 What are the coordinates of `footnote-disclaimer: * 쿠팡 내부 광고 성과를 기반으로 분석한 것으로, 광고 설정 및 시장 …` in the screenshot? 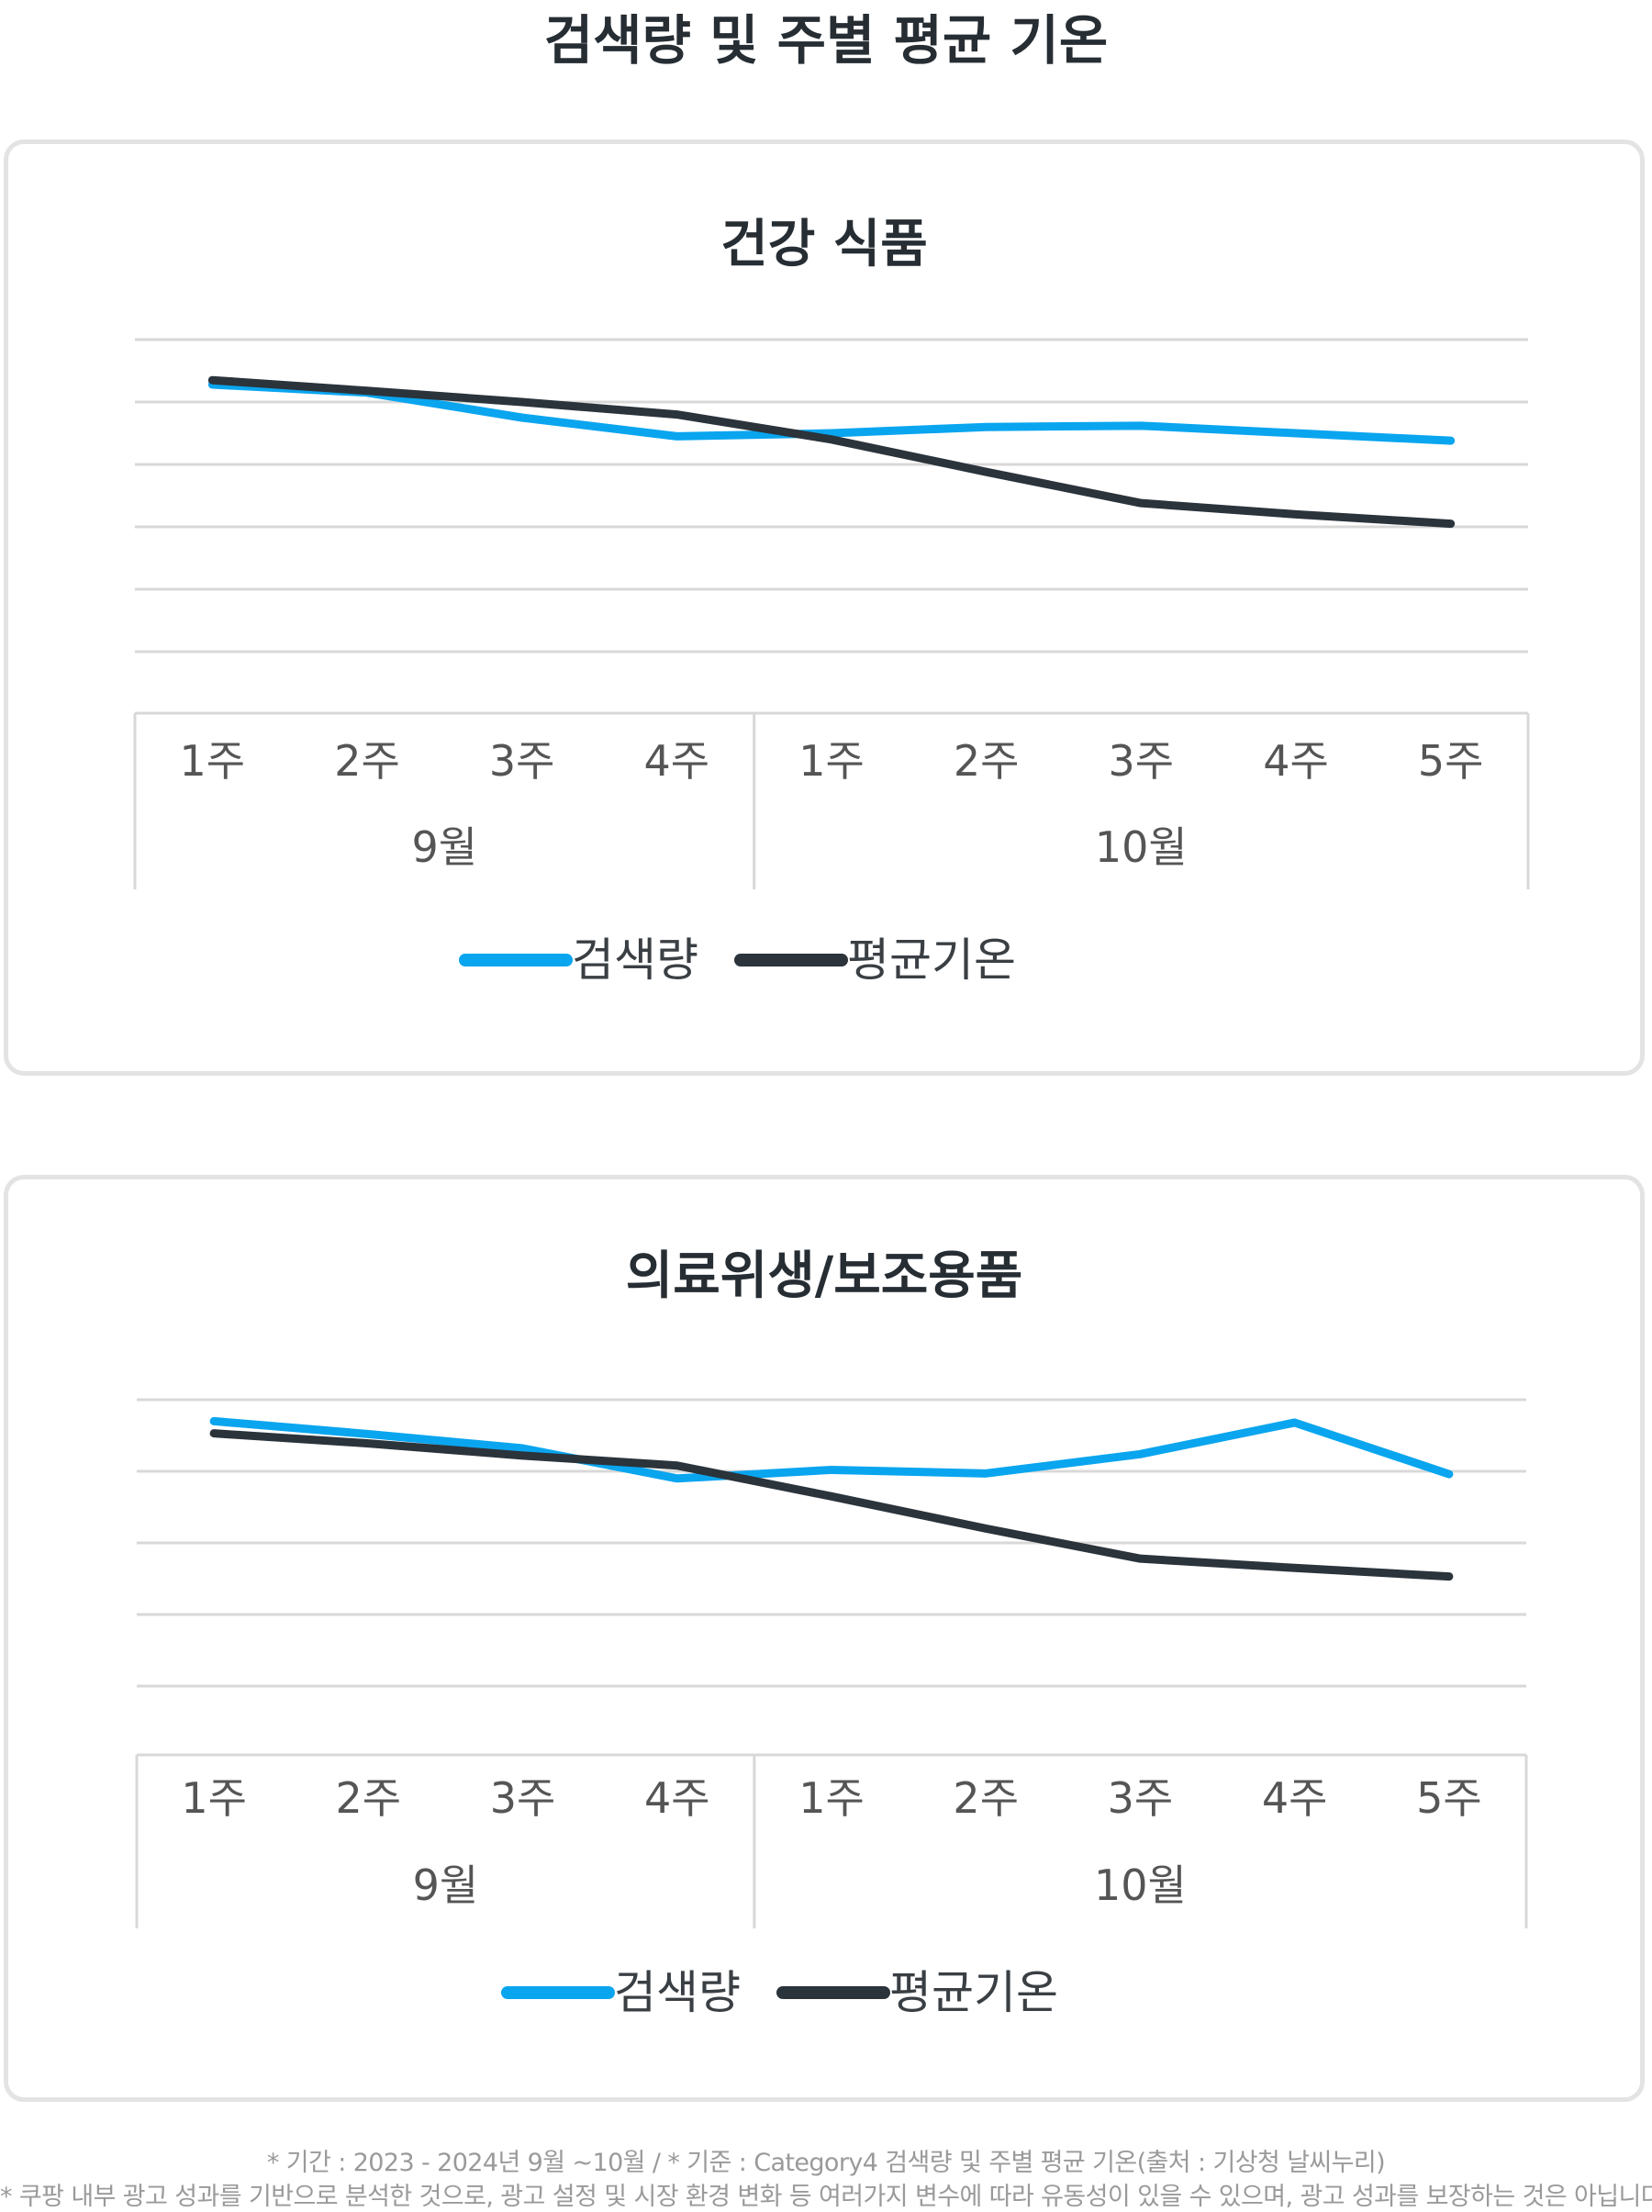 It's located at (826, 2197).